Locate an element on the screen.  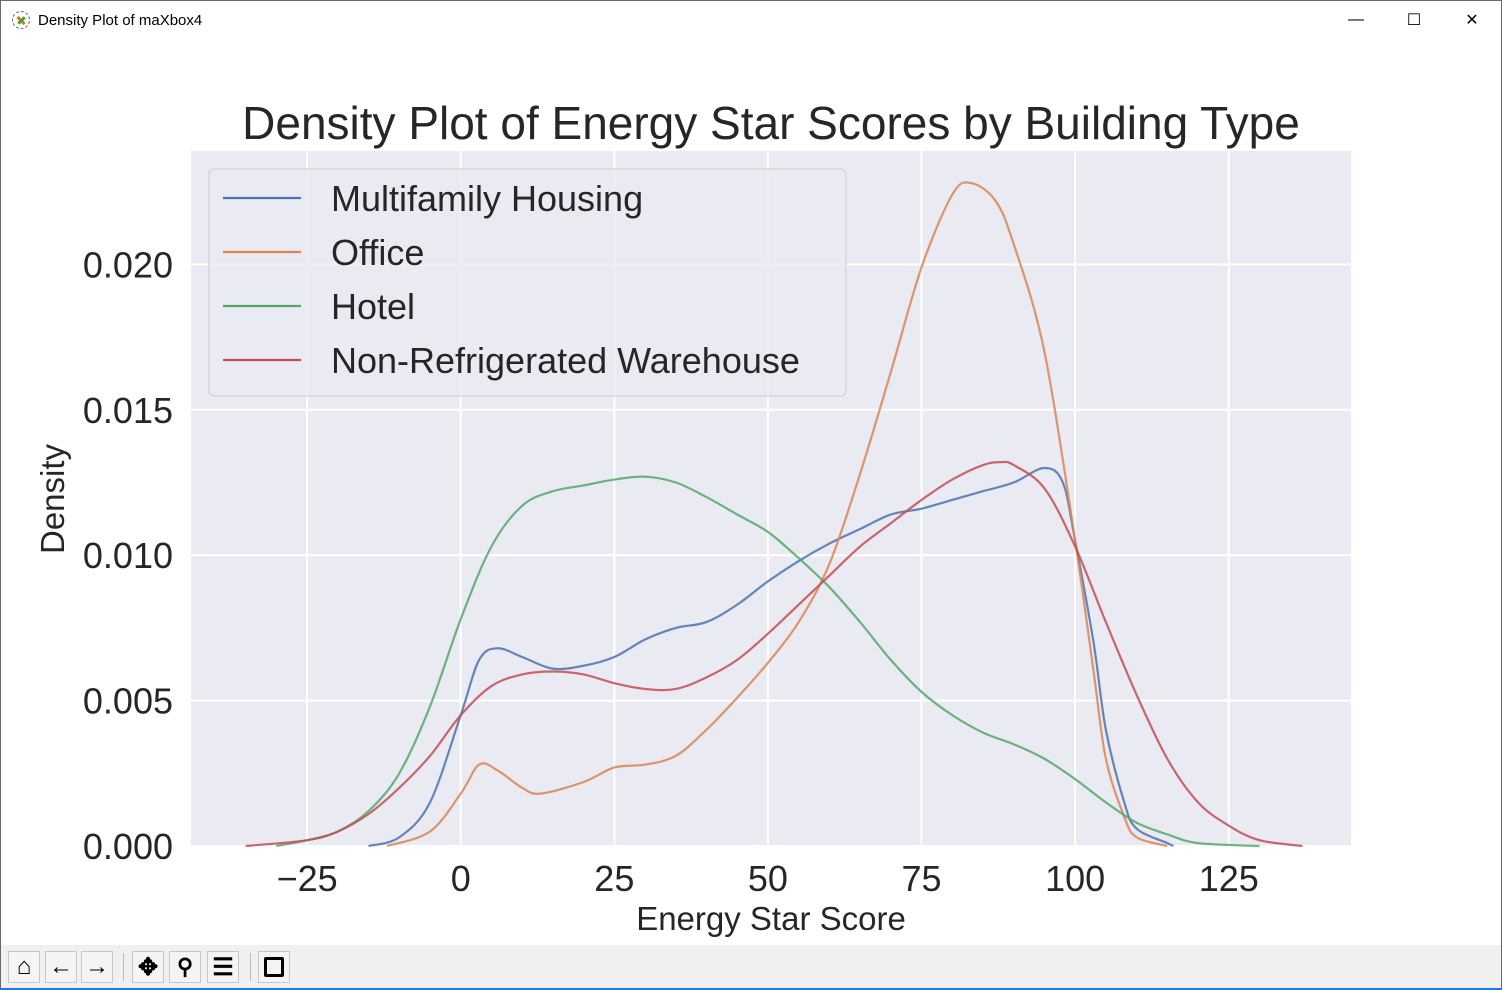
minimize-button: — is located at coordinates (1356, 19).